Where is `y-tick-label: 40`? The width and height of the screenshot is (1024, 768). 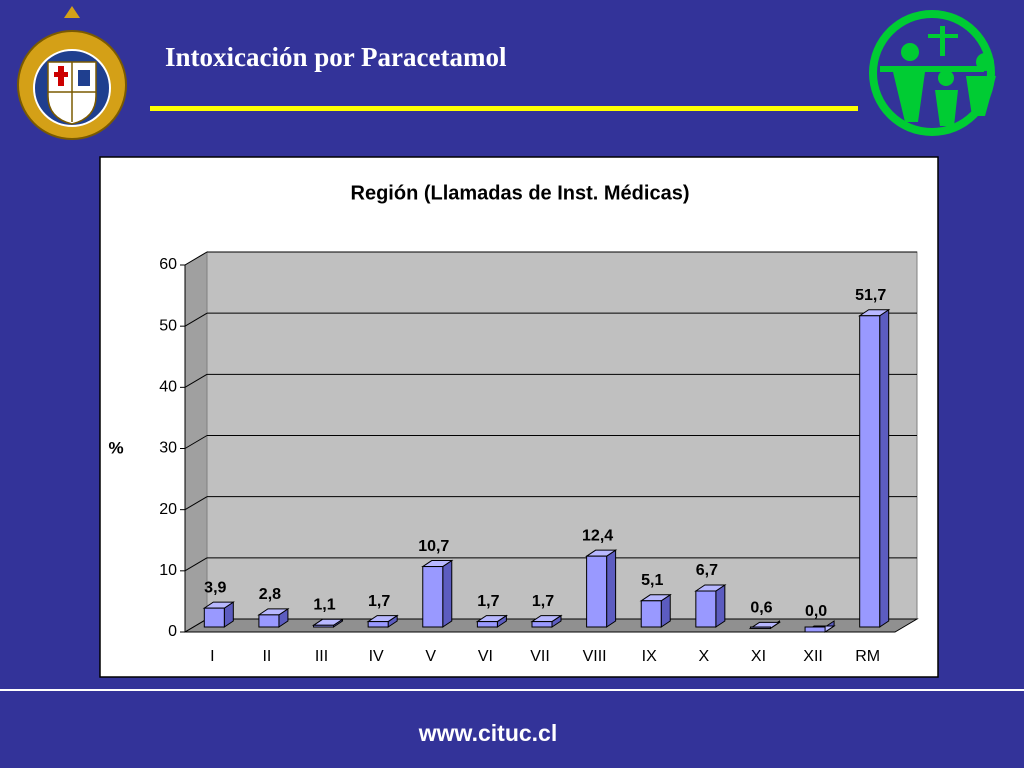
y-tick-label: 40 is located at coordinates (168, 387).